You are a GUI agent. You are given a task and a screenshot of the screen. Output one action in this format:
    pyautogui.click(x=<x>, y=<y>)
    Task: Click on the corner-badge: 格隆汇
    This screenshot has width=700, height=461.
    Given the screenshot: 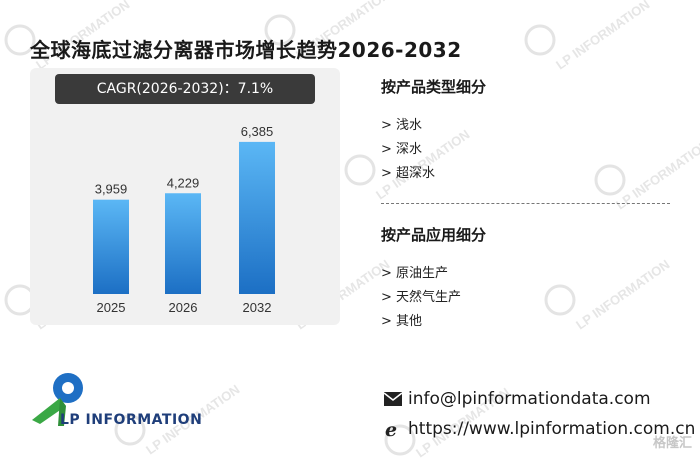 What is the action you would take?
    pyautogui.click(x=672, y=443)
    